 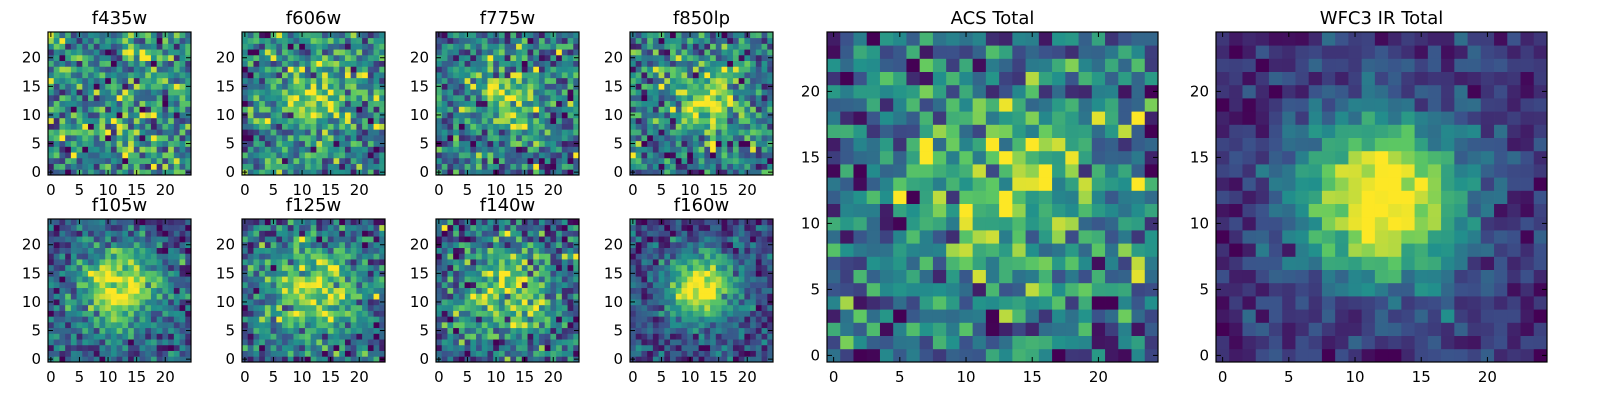 What do you see at coordinates (424, 331) in the screenshot?
I see `y-tick-label: 5` at bounding box center [424, 331].